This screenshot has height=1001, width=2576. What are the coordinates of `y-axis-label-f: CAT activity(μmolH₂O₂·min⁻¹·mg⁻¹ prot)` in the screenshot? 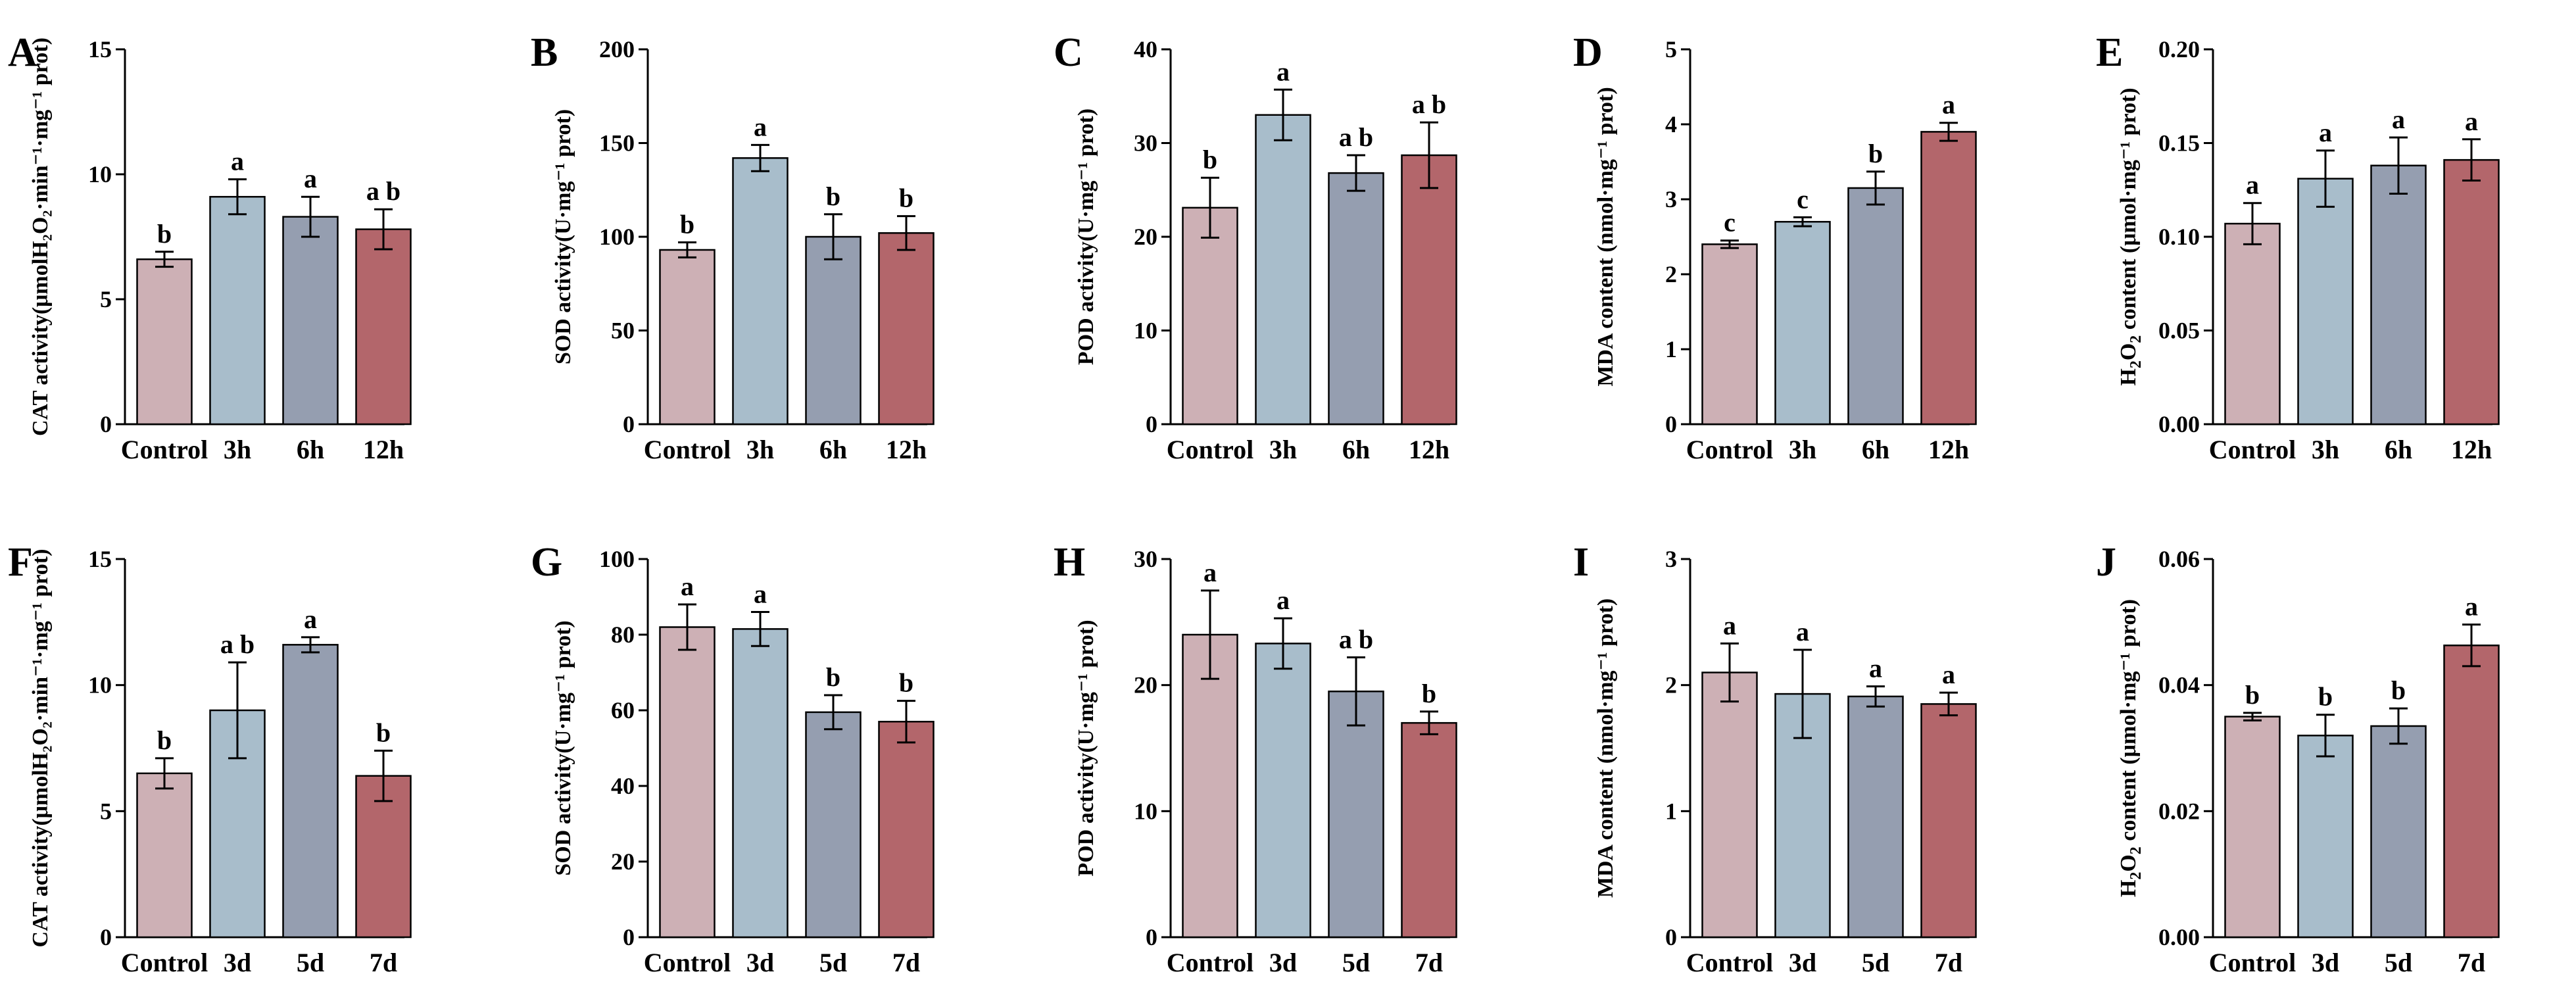 It's located at (40, 748).